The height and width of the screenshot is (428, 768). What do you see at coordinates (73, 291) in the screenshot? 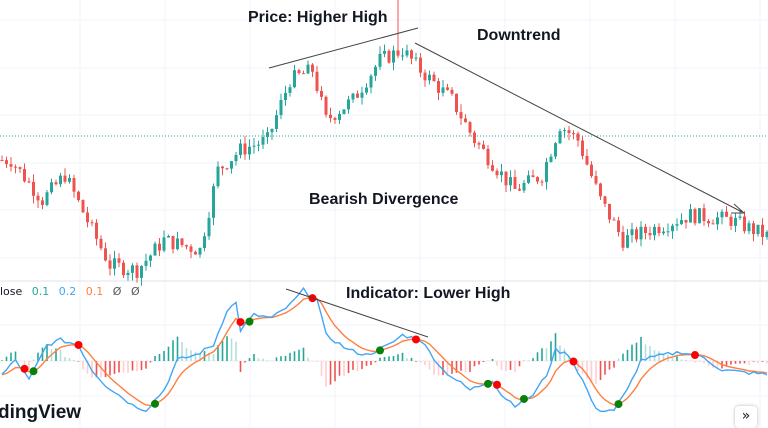
I see `indicator-legend: lose 0.1 0.2 0.1 Ø Ø` at bounding box center [73, 291].